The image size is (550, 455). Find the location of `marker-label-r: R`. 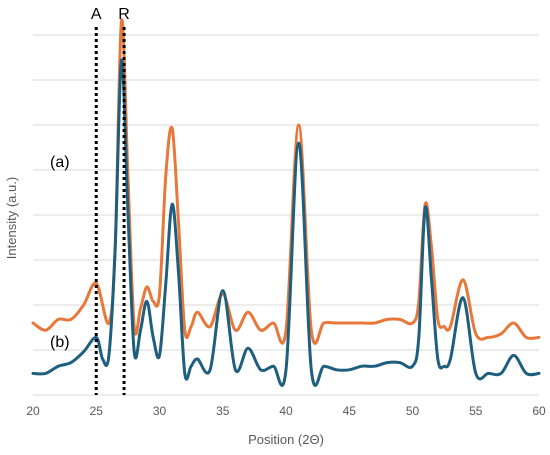

marker-label-r: R is located at coordinates (124, 14).